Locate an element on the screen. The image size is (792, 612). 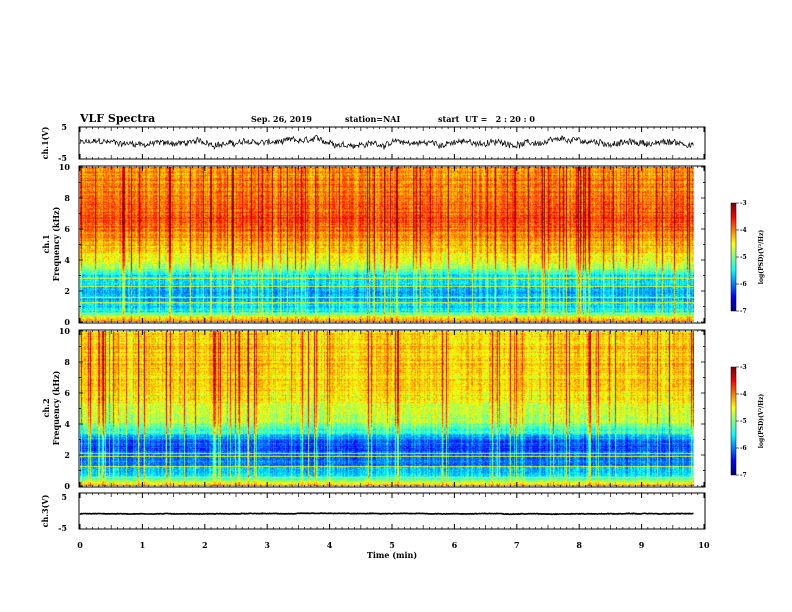
ch3-voltage-ylabel: ch.3(V) is located at coordinates (45, 510).